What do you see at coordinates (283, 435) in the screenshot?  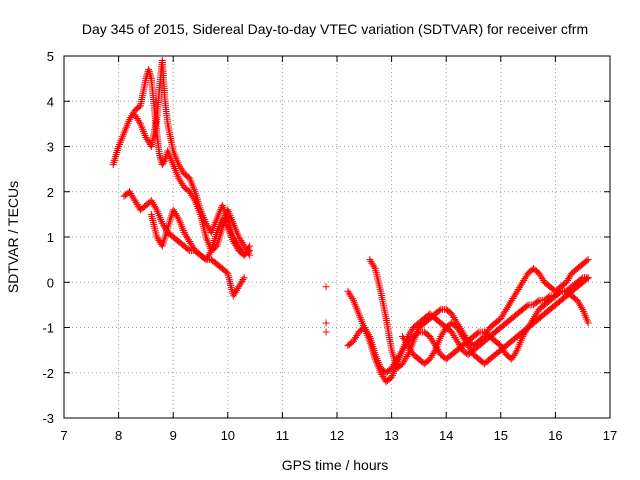 I see `x-tick-label: 11` at bounding box center [283, 435].